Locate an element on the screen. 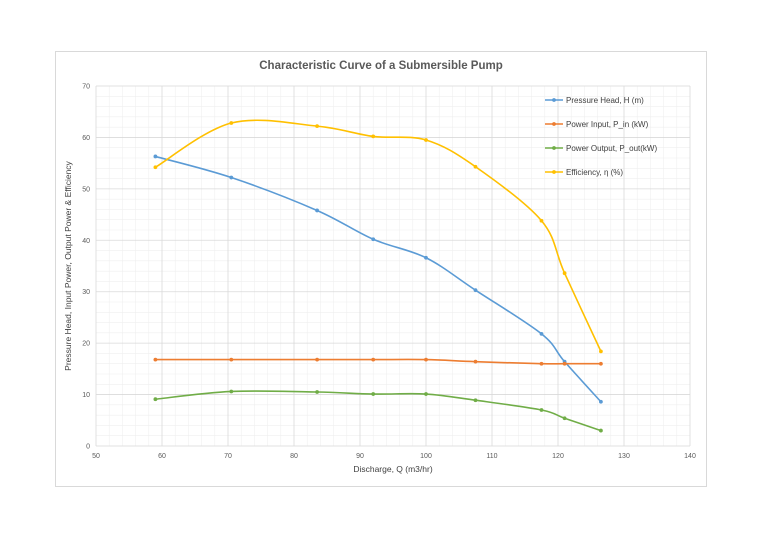 The image size is (768, 543). x-tick-label: 90 is located at coordinates (360, 456).